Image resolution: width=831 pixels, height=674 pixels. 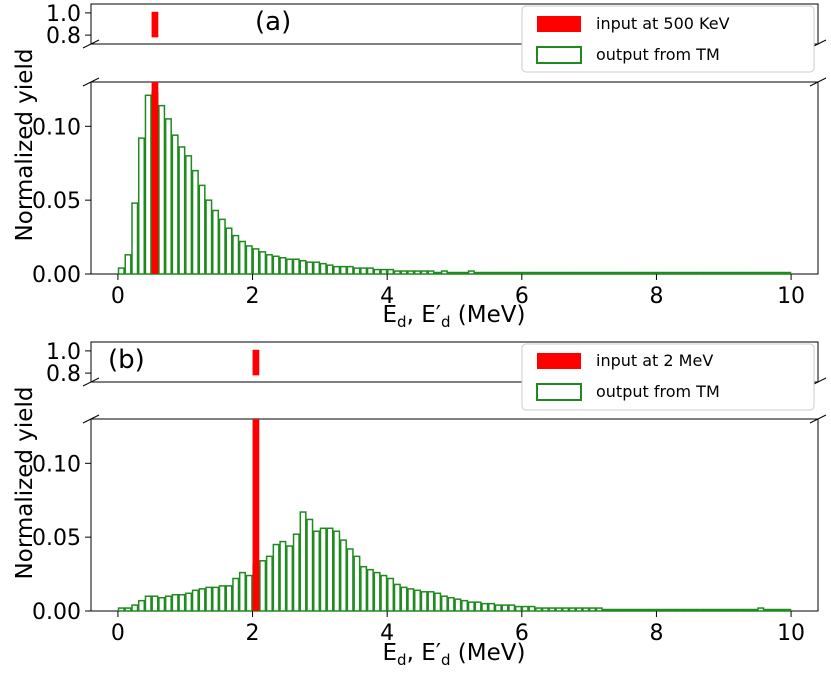 I want to click on panel-b-ytick-label-upper: 1.0, so click(x=63, y=352).